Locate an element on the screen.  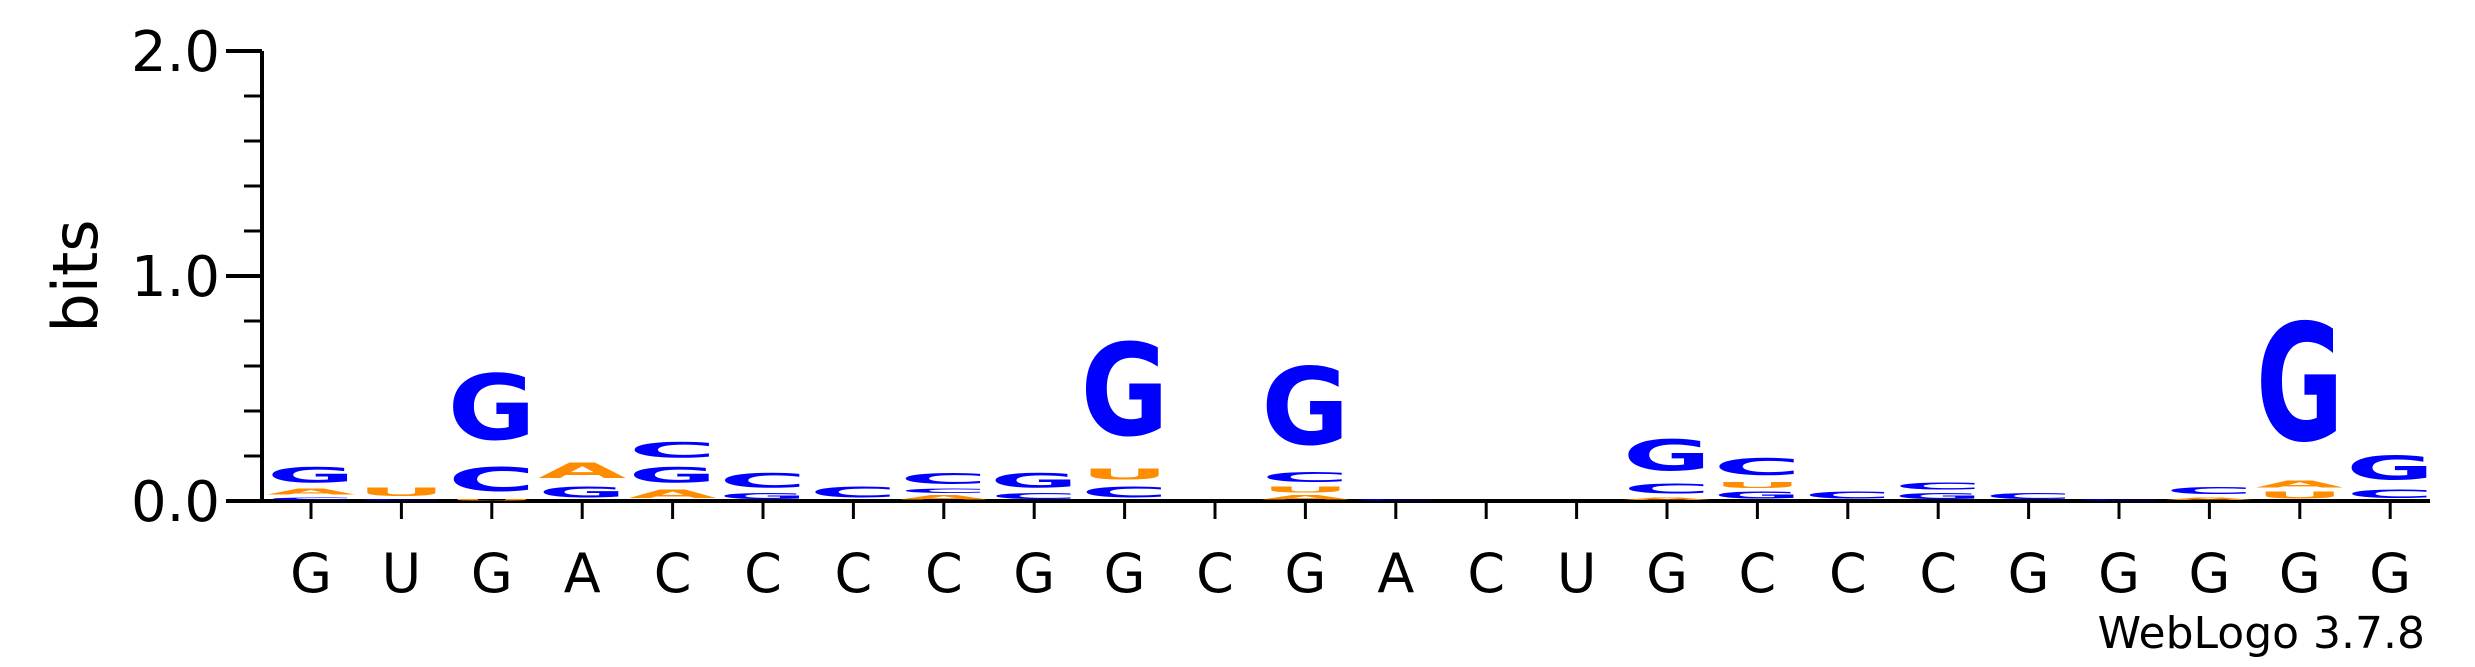
y-ticks: 0.0 1.0 2.0 is located at coordinates (196, 277).